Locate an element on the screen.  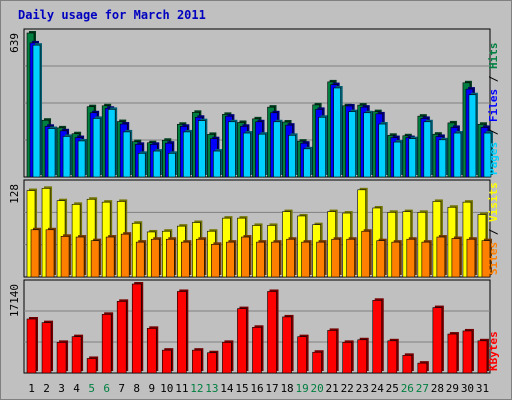
x-tick-day-3: 3 is located at coordinates (61, 388).